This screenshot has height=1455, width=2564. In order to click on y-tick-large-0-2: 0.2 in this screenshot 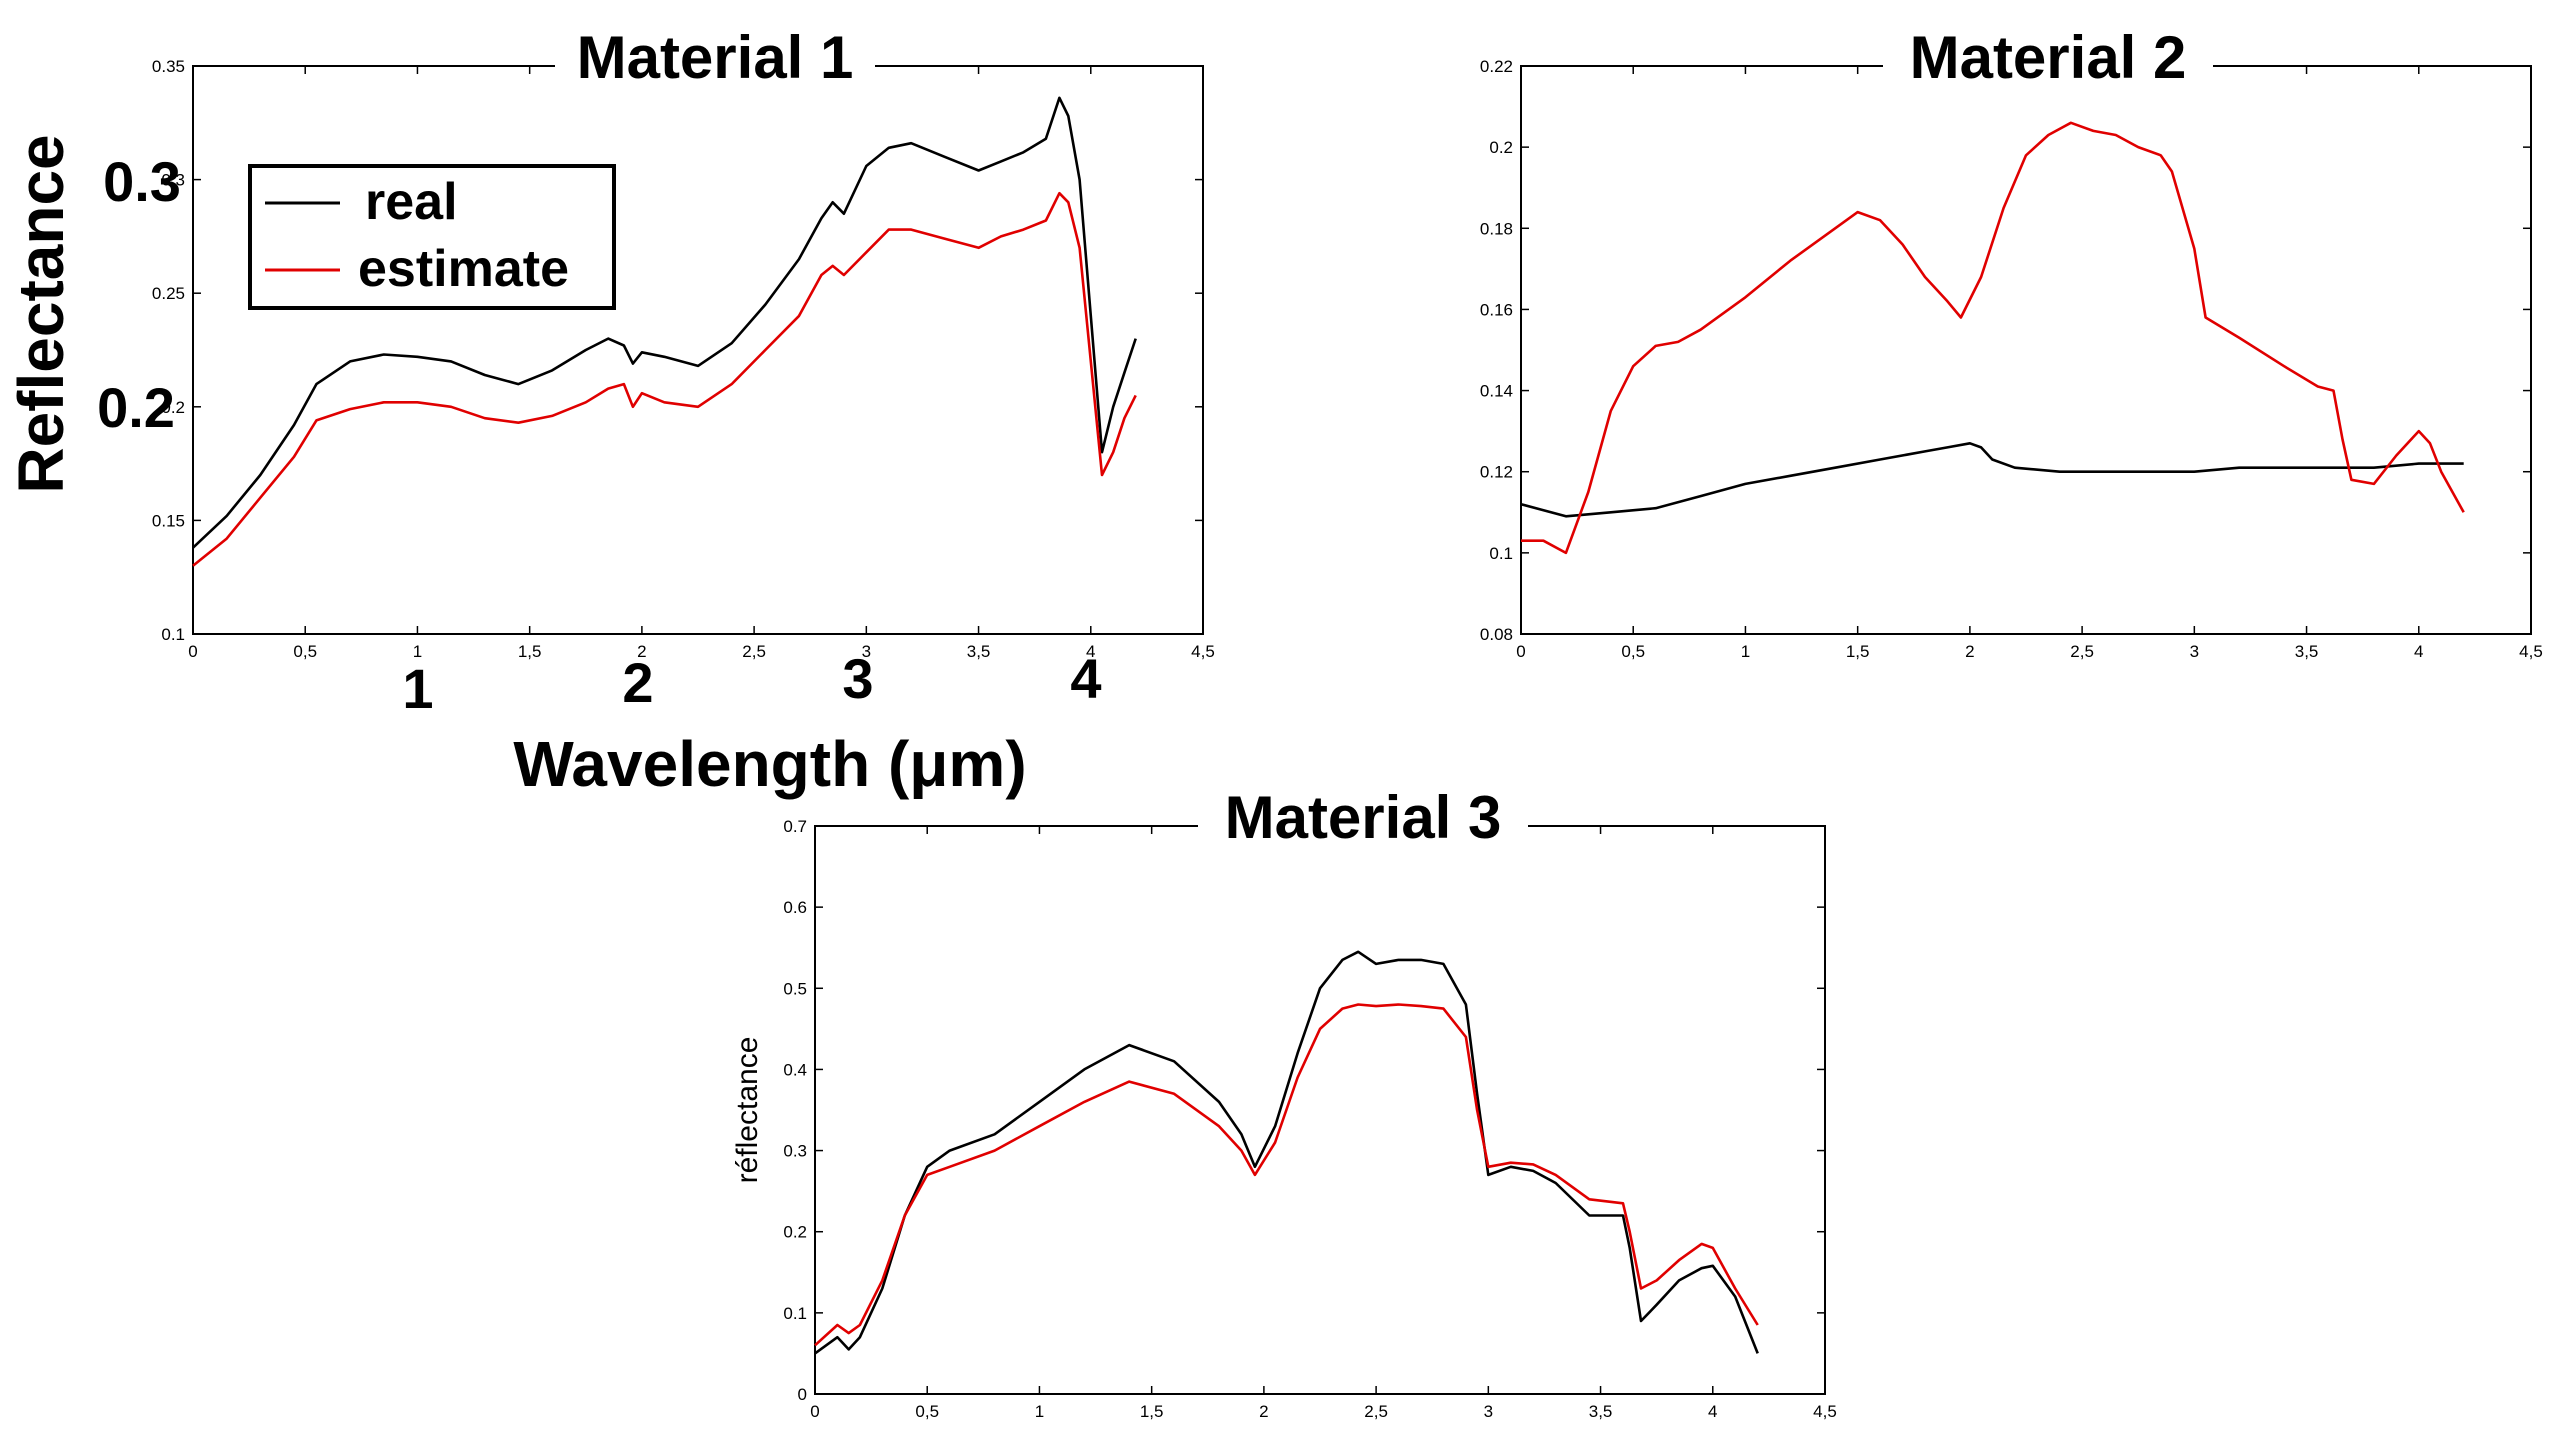, I will do `click(136, 407)`.